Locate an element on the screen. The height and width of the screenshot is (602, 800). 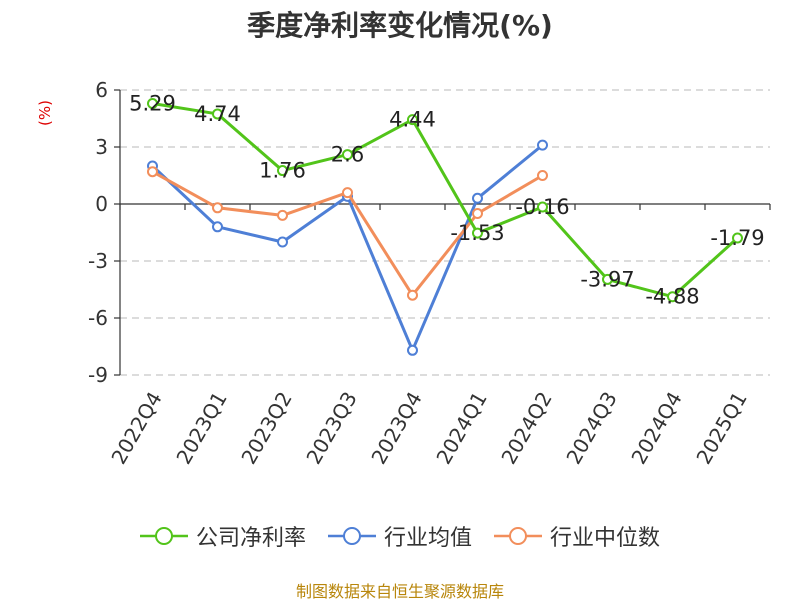
x-tick-label: 2023Q2 is located at coordinates (266, 428).